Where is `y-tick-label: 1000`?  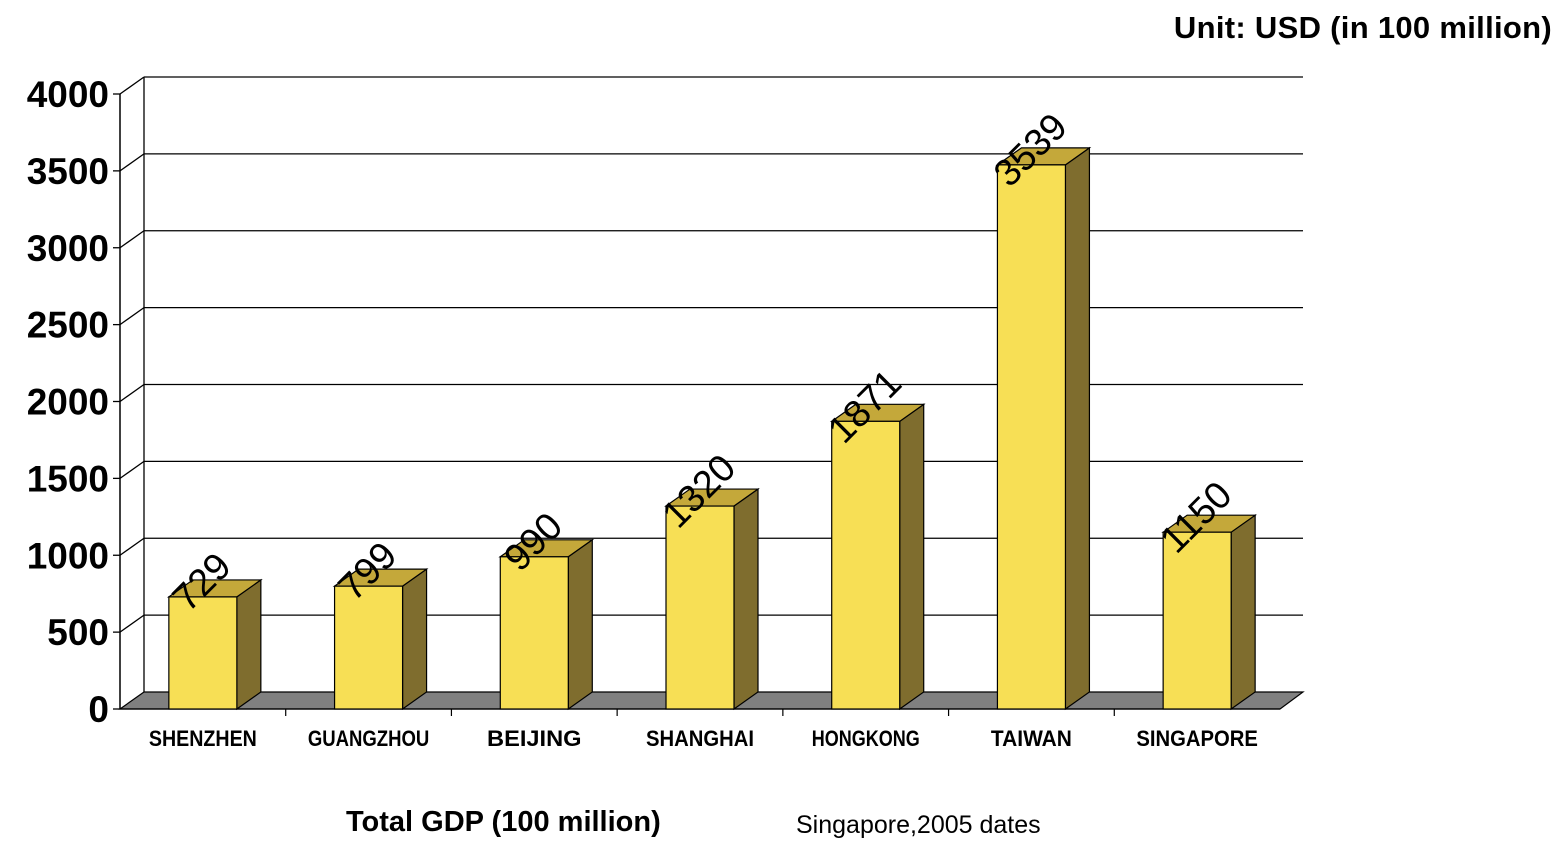 y-tick-label: 1000 is located at coordinates (68, 555).